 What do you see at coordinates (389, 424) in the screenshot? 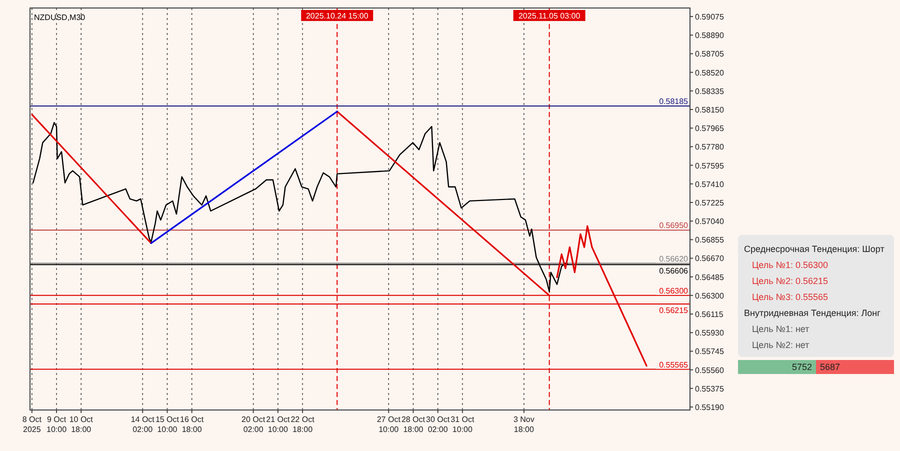
I see `x-tick-label: 27 Oct 10:00` at bounding box center [389, 424].